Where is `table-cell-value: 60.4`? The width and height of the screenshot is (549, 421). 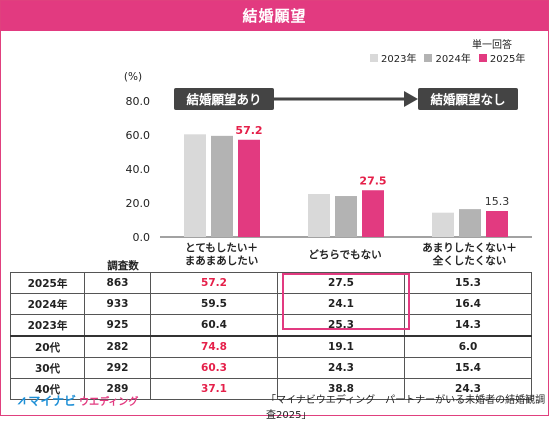
table-cell-value: 60.4 is located at coordinates (214, 325).